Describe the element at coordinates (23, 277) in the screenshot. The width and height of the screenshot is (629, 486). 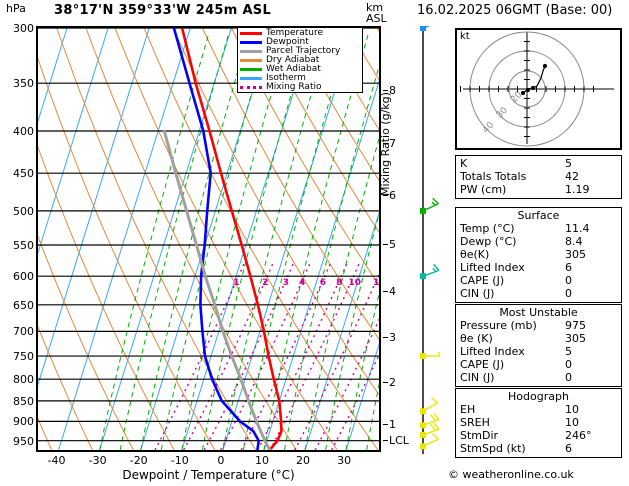
I see `pressure-tick-label: 600` at that location.